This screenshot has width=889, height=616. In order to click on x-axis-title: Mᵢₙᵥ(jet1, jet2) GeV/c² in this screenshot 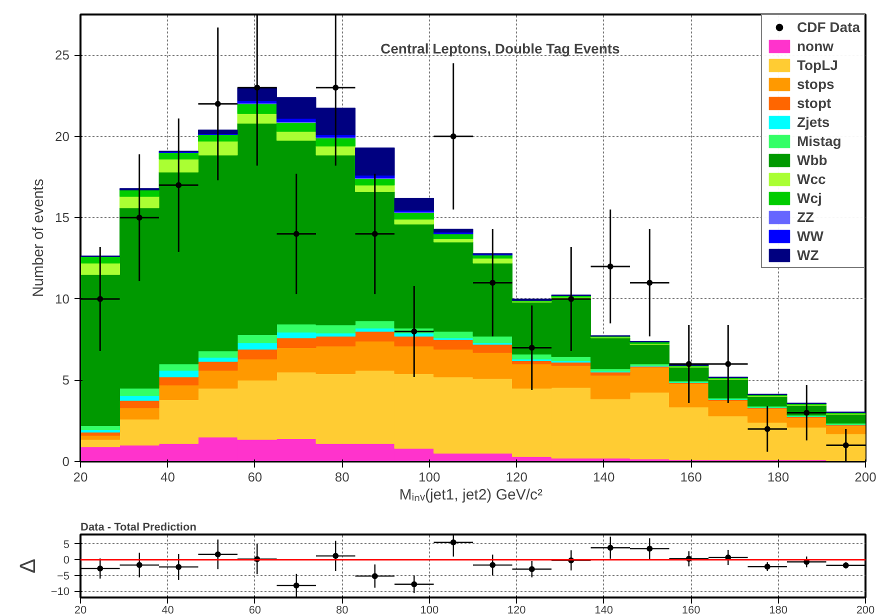, I will do `click(471, 495)`.